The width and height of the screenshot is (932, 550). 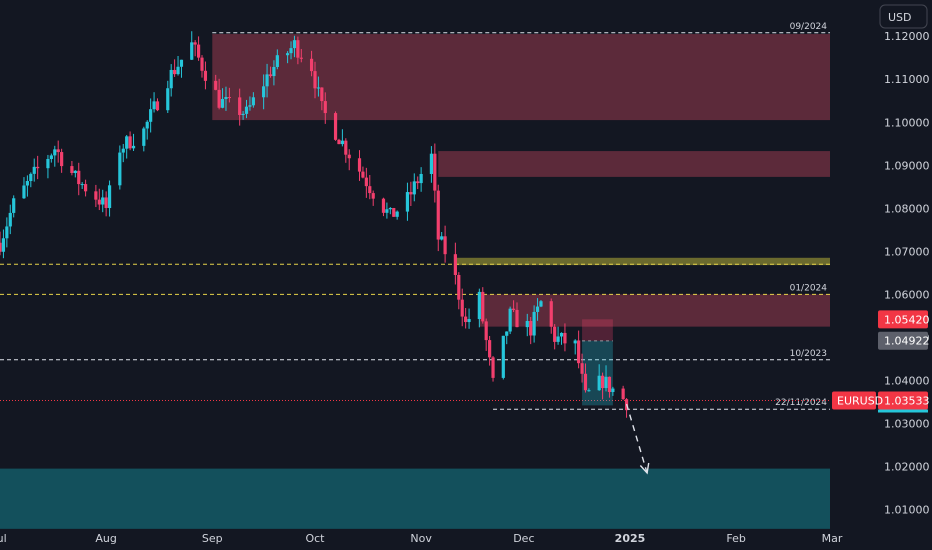 I want to click on price-tick-label: 1.02000, so click(x=907, y=466).